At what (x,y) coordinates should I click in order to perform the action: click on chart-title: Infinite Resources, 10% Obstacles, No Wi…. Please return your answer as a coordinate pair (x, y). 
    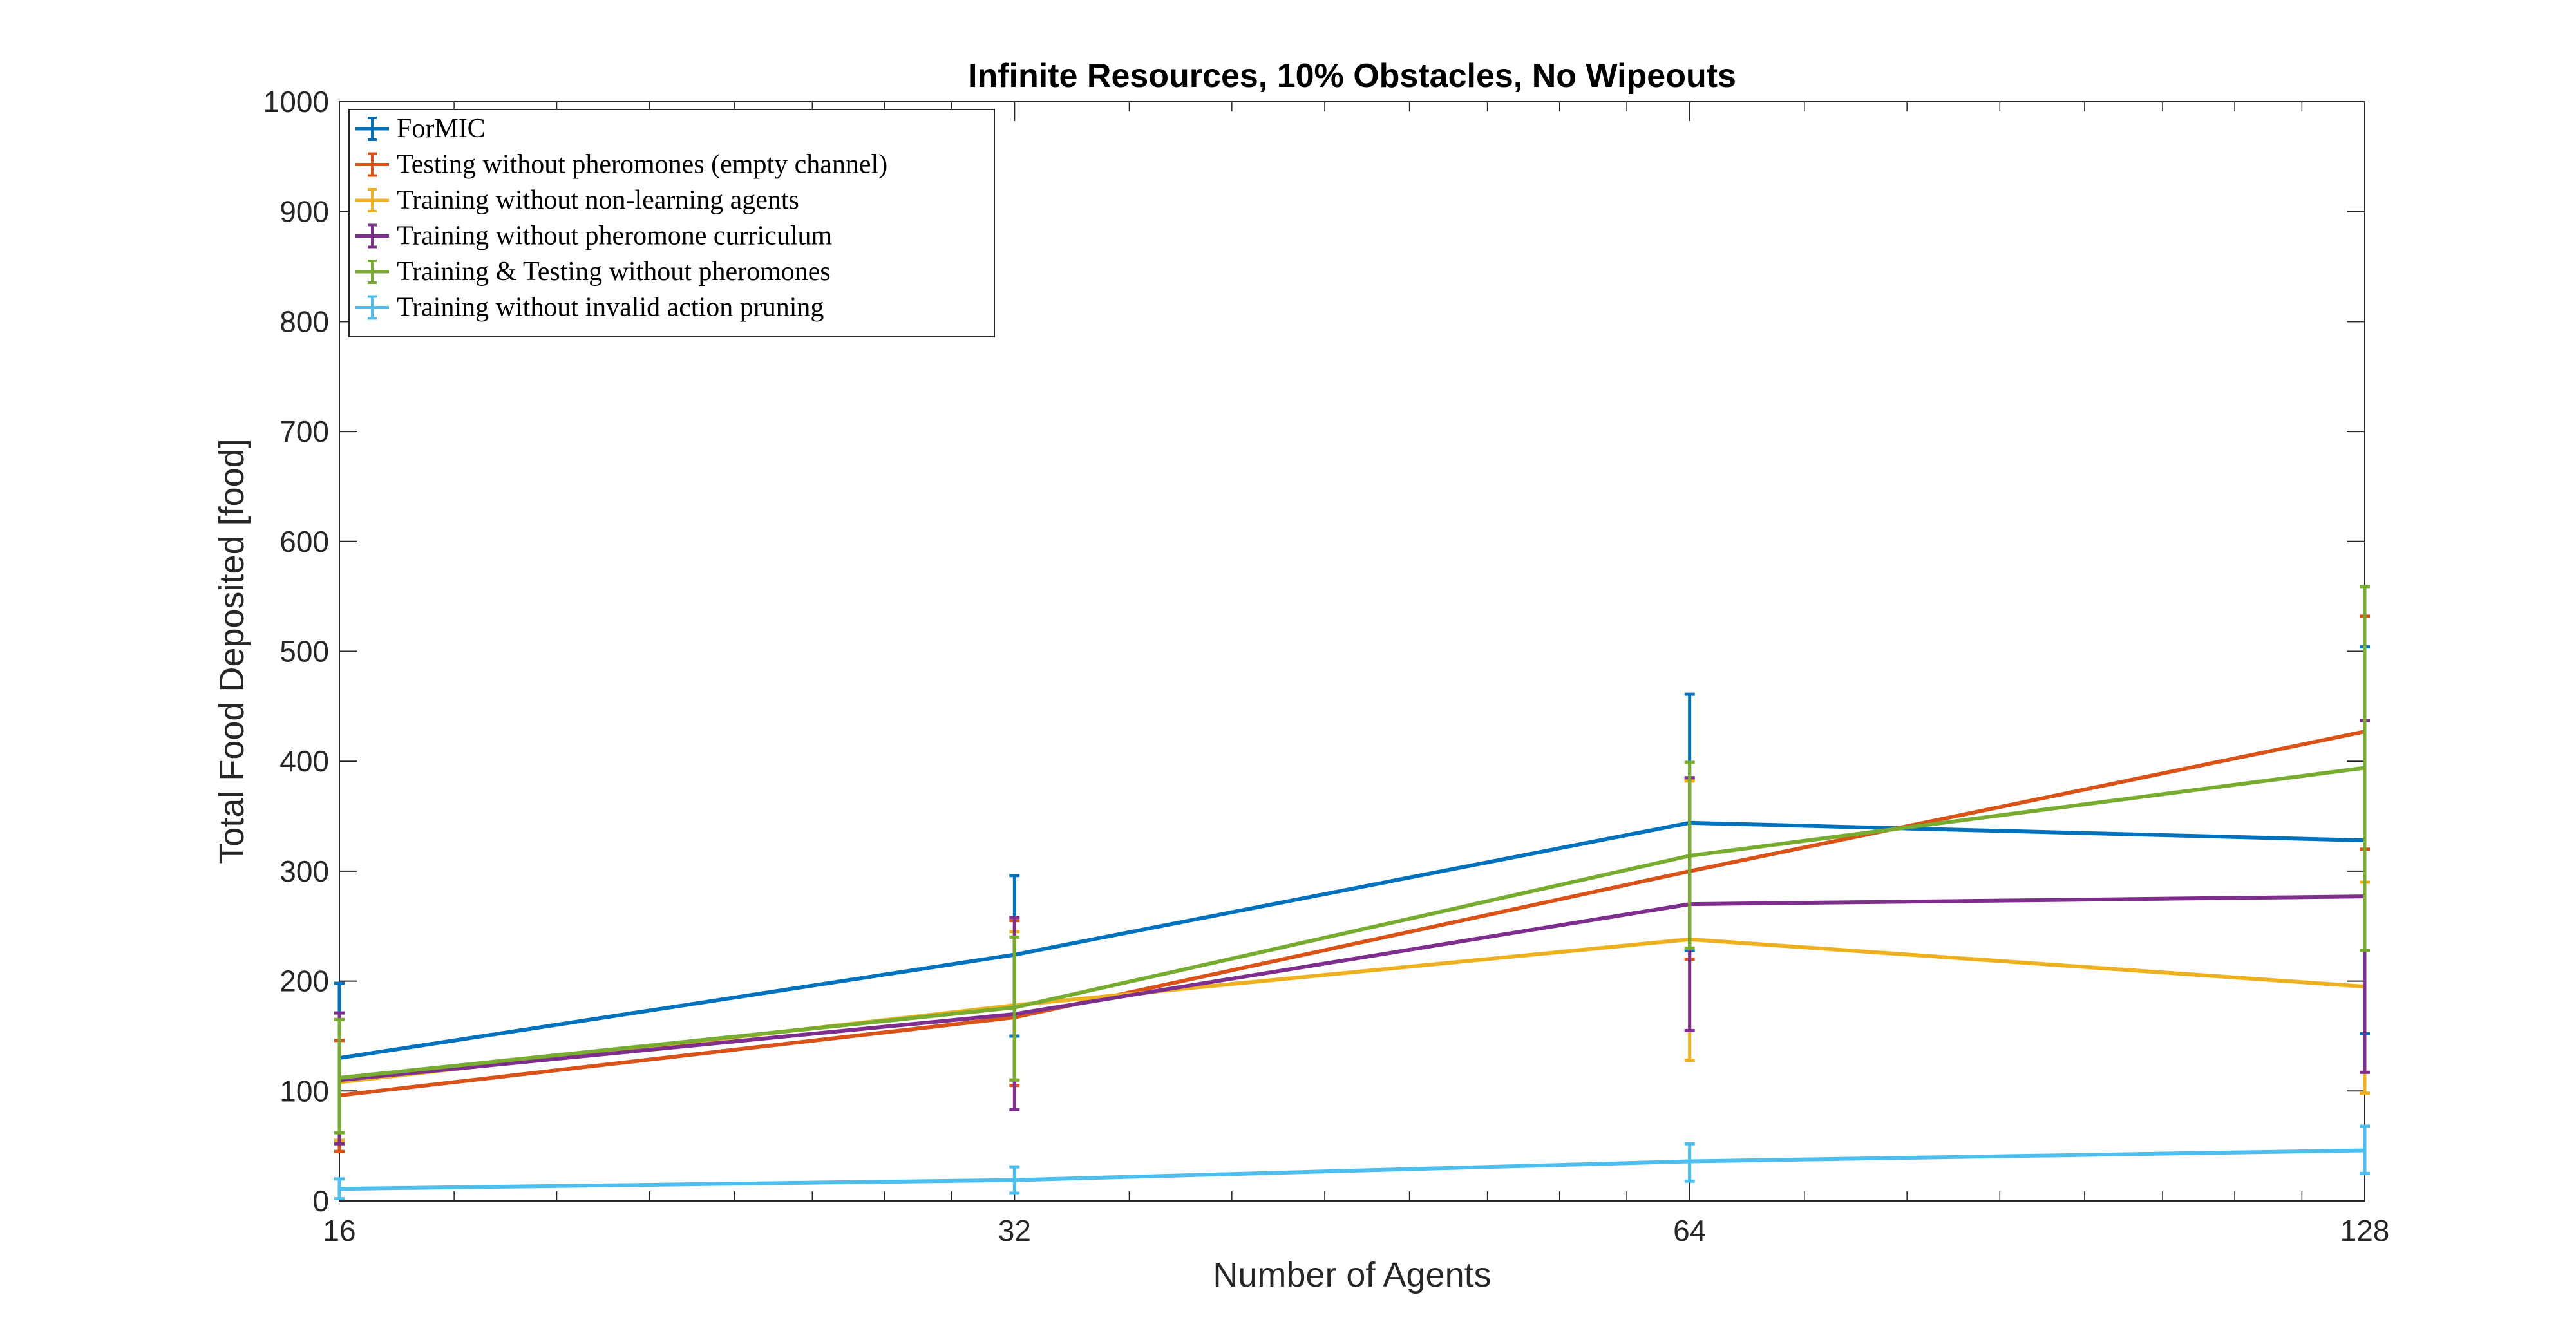
    Looking at the image, I should click on (1352, 76).